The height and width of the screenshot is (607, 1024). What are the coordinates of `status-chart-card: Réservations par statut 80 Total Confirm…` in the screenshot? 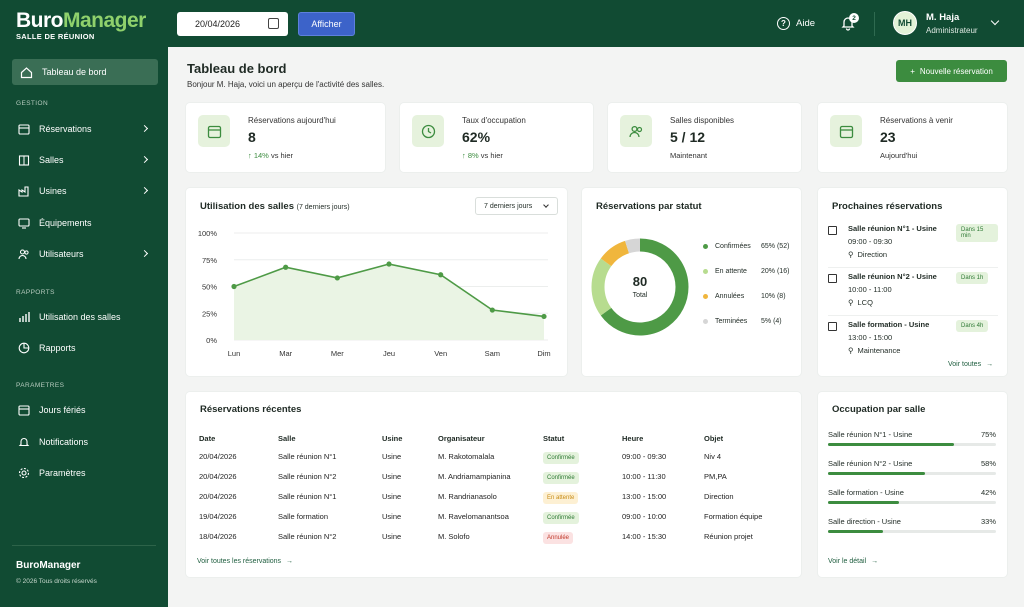 It's located at (691, 282).